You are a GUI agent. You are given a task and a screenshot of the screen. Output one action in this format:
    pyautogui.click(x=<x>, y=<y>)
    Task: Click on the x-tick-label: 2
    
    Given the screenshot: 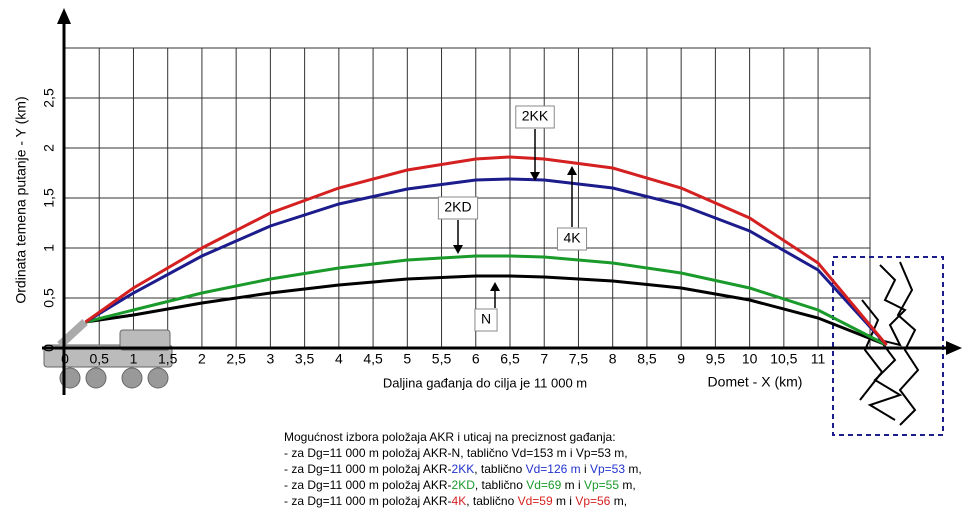 What is the action you would take?
    pyautogui.click(x=202, y=359)
    